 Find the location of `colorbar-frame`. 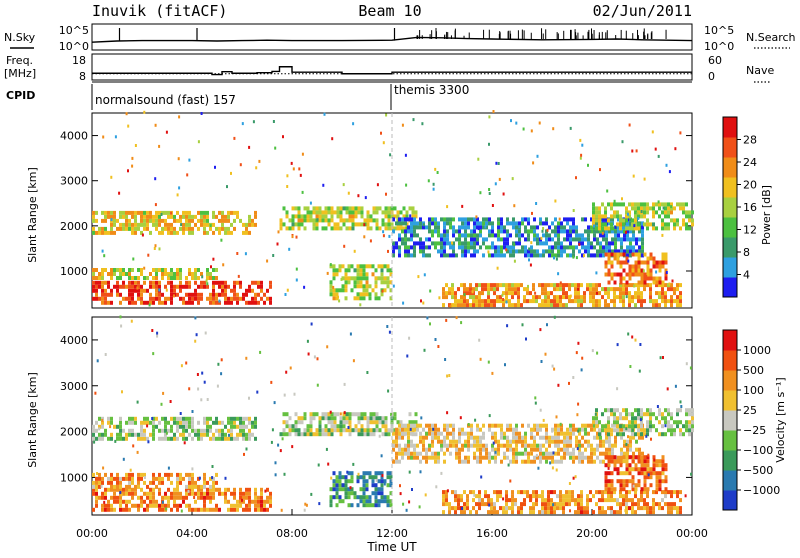

colorbar-frame is located at coordinates (730, 420).